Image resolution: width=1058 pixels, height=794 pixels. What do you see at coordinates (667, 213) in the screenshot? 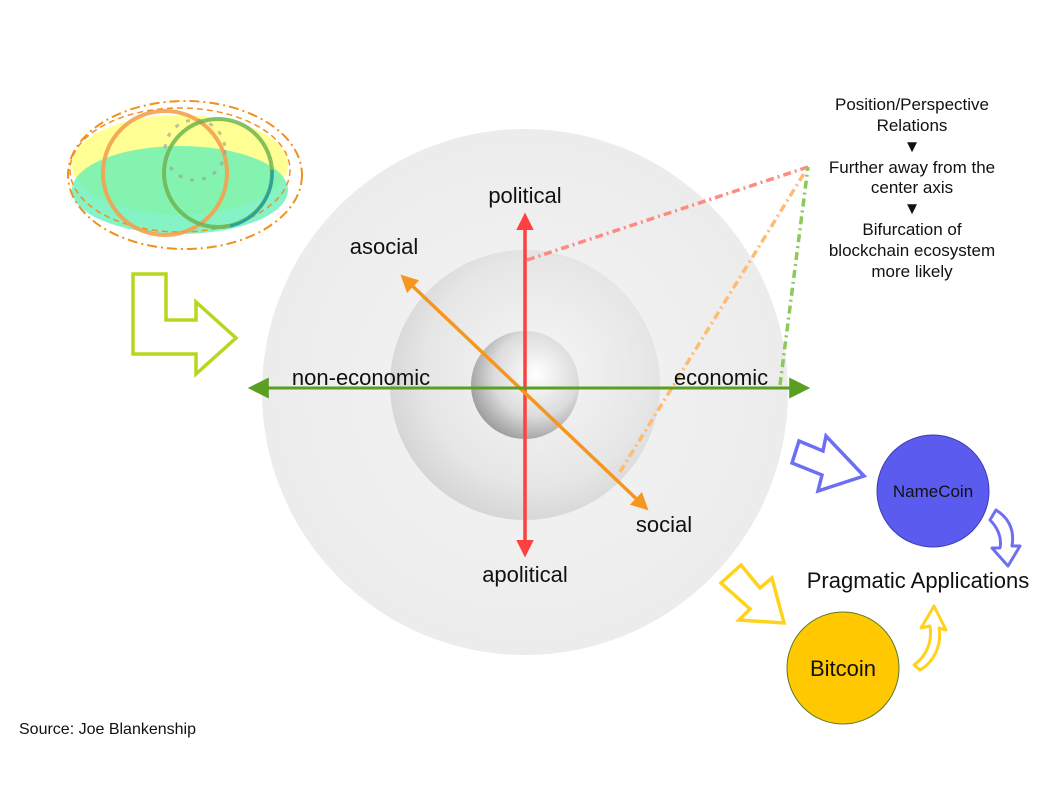
I see `connector-political` at bounding box center [667, 213].